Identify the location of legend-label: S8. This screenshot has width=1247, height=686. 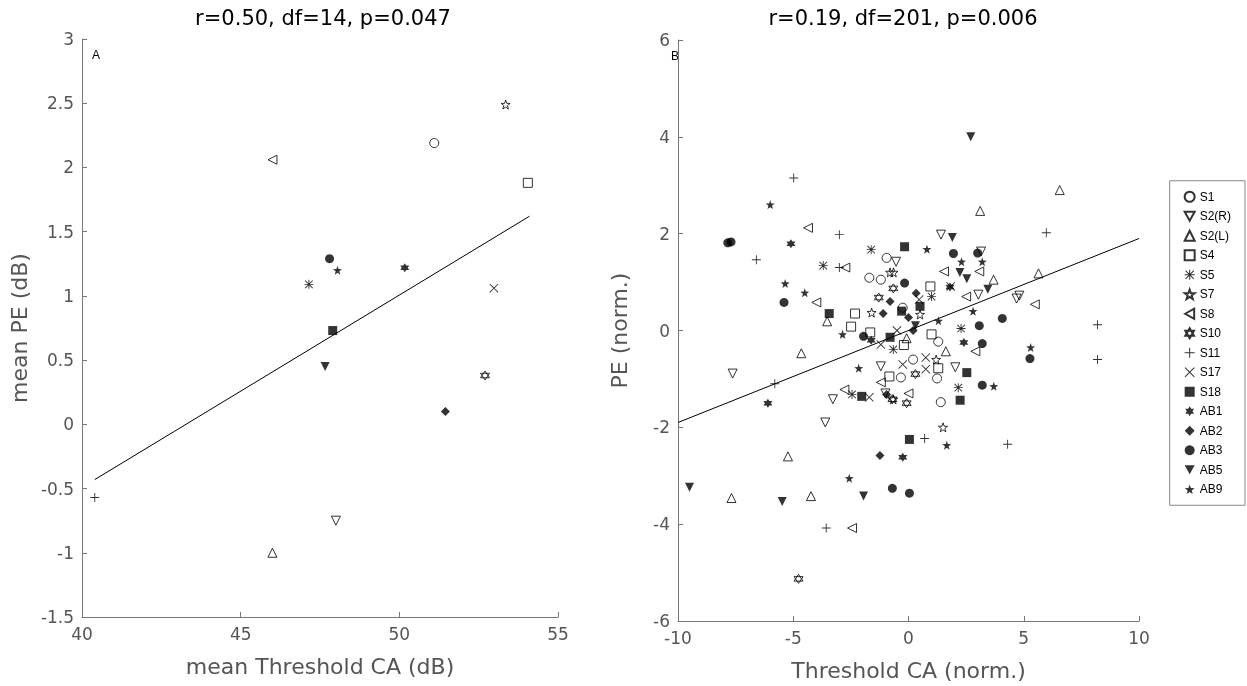
(1207, 313).